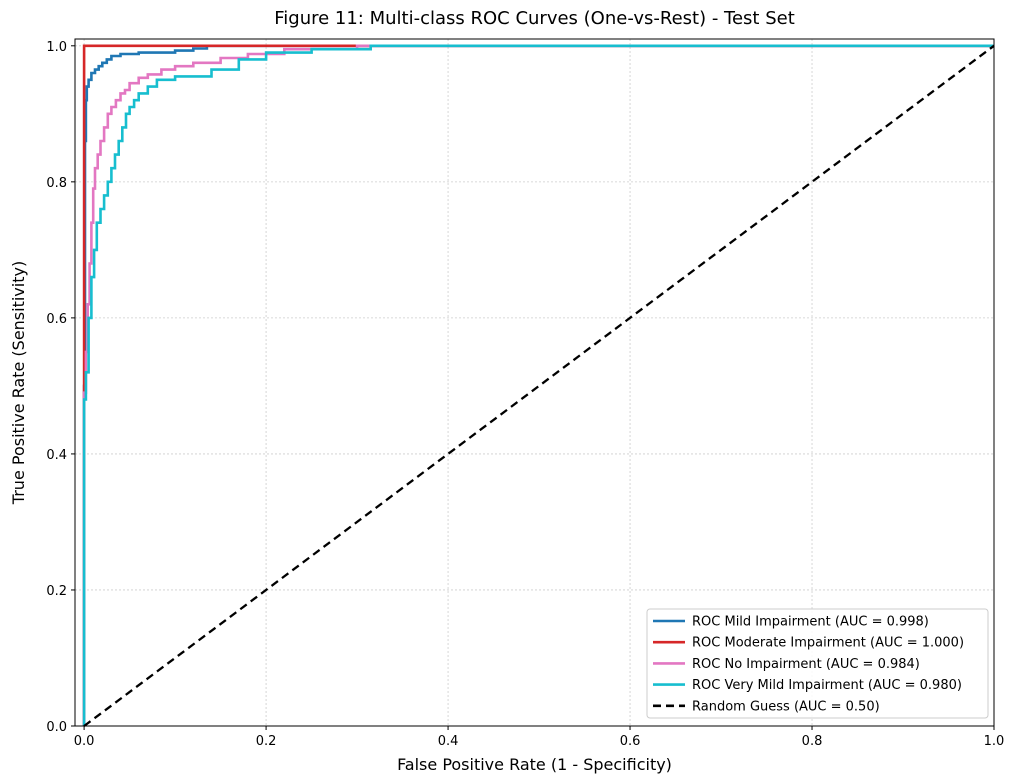 This screenshot has height=783, width=1016. What do you see at coordinates (266, 741) in the screenshot?
I see `x-tick-label: 0.2` at bounding box center [266, 741].